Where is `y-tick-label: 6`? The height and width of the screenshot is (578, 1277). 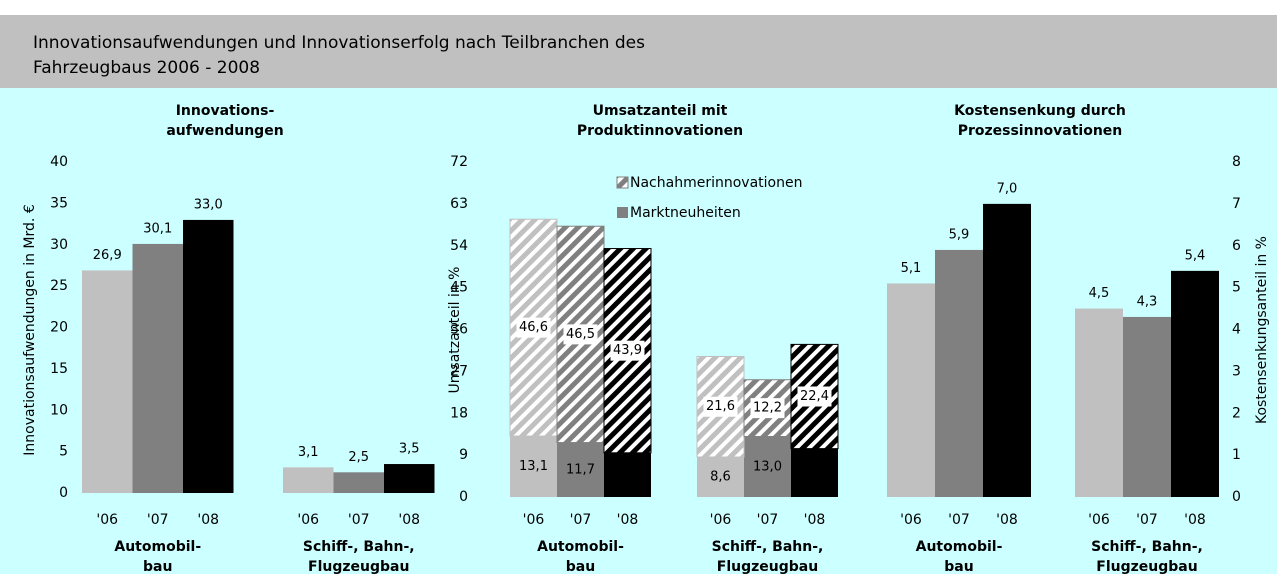
y-tick-label: 6 is located at coordinates (1236, 246).